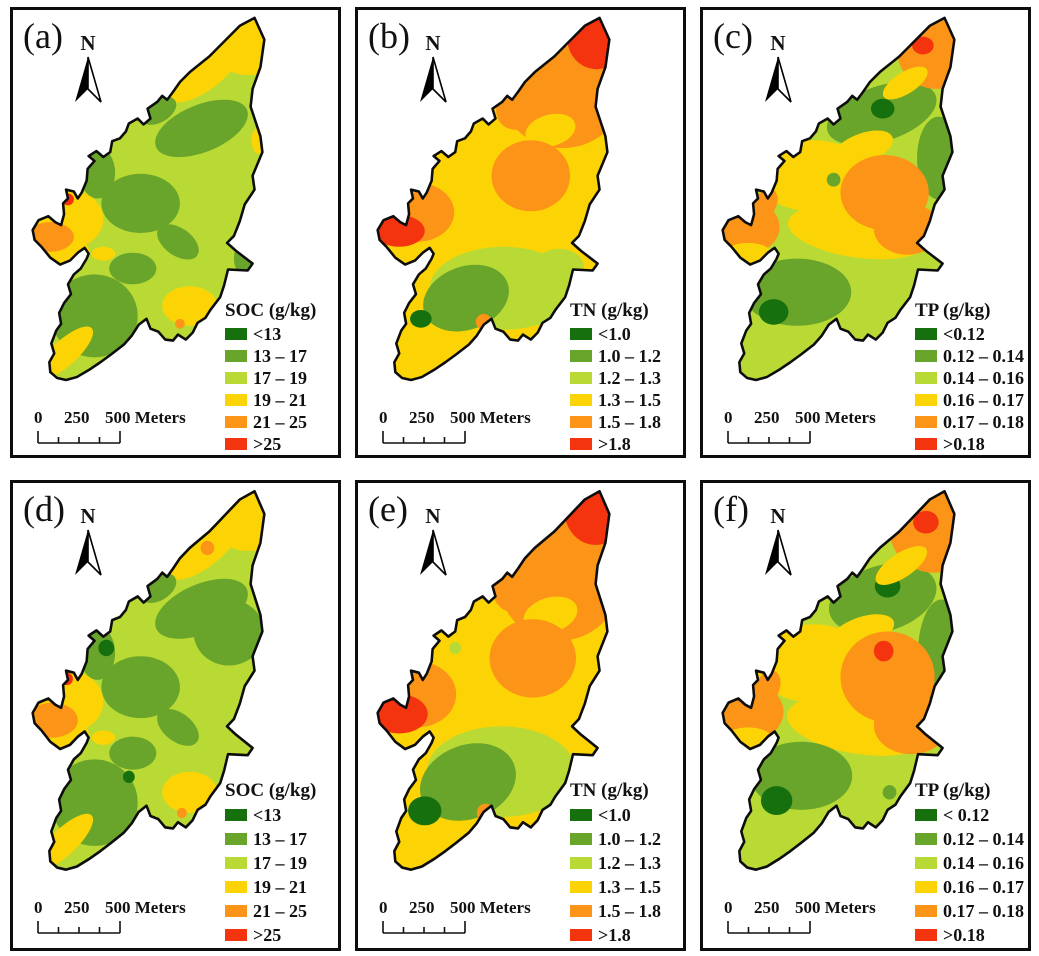 This screenshot has width=1039, height=956. Describe the element at coordinates (148, 680) in the screenshot. I see `map-d-soc` at that location.